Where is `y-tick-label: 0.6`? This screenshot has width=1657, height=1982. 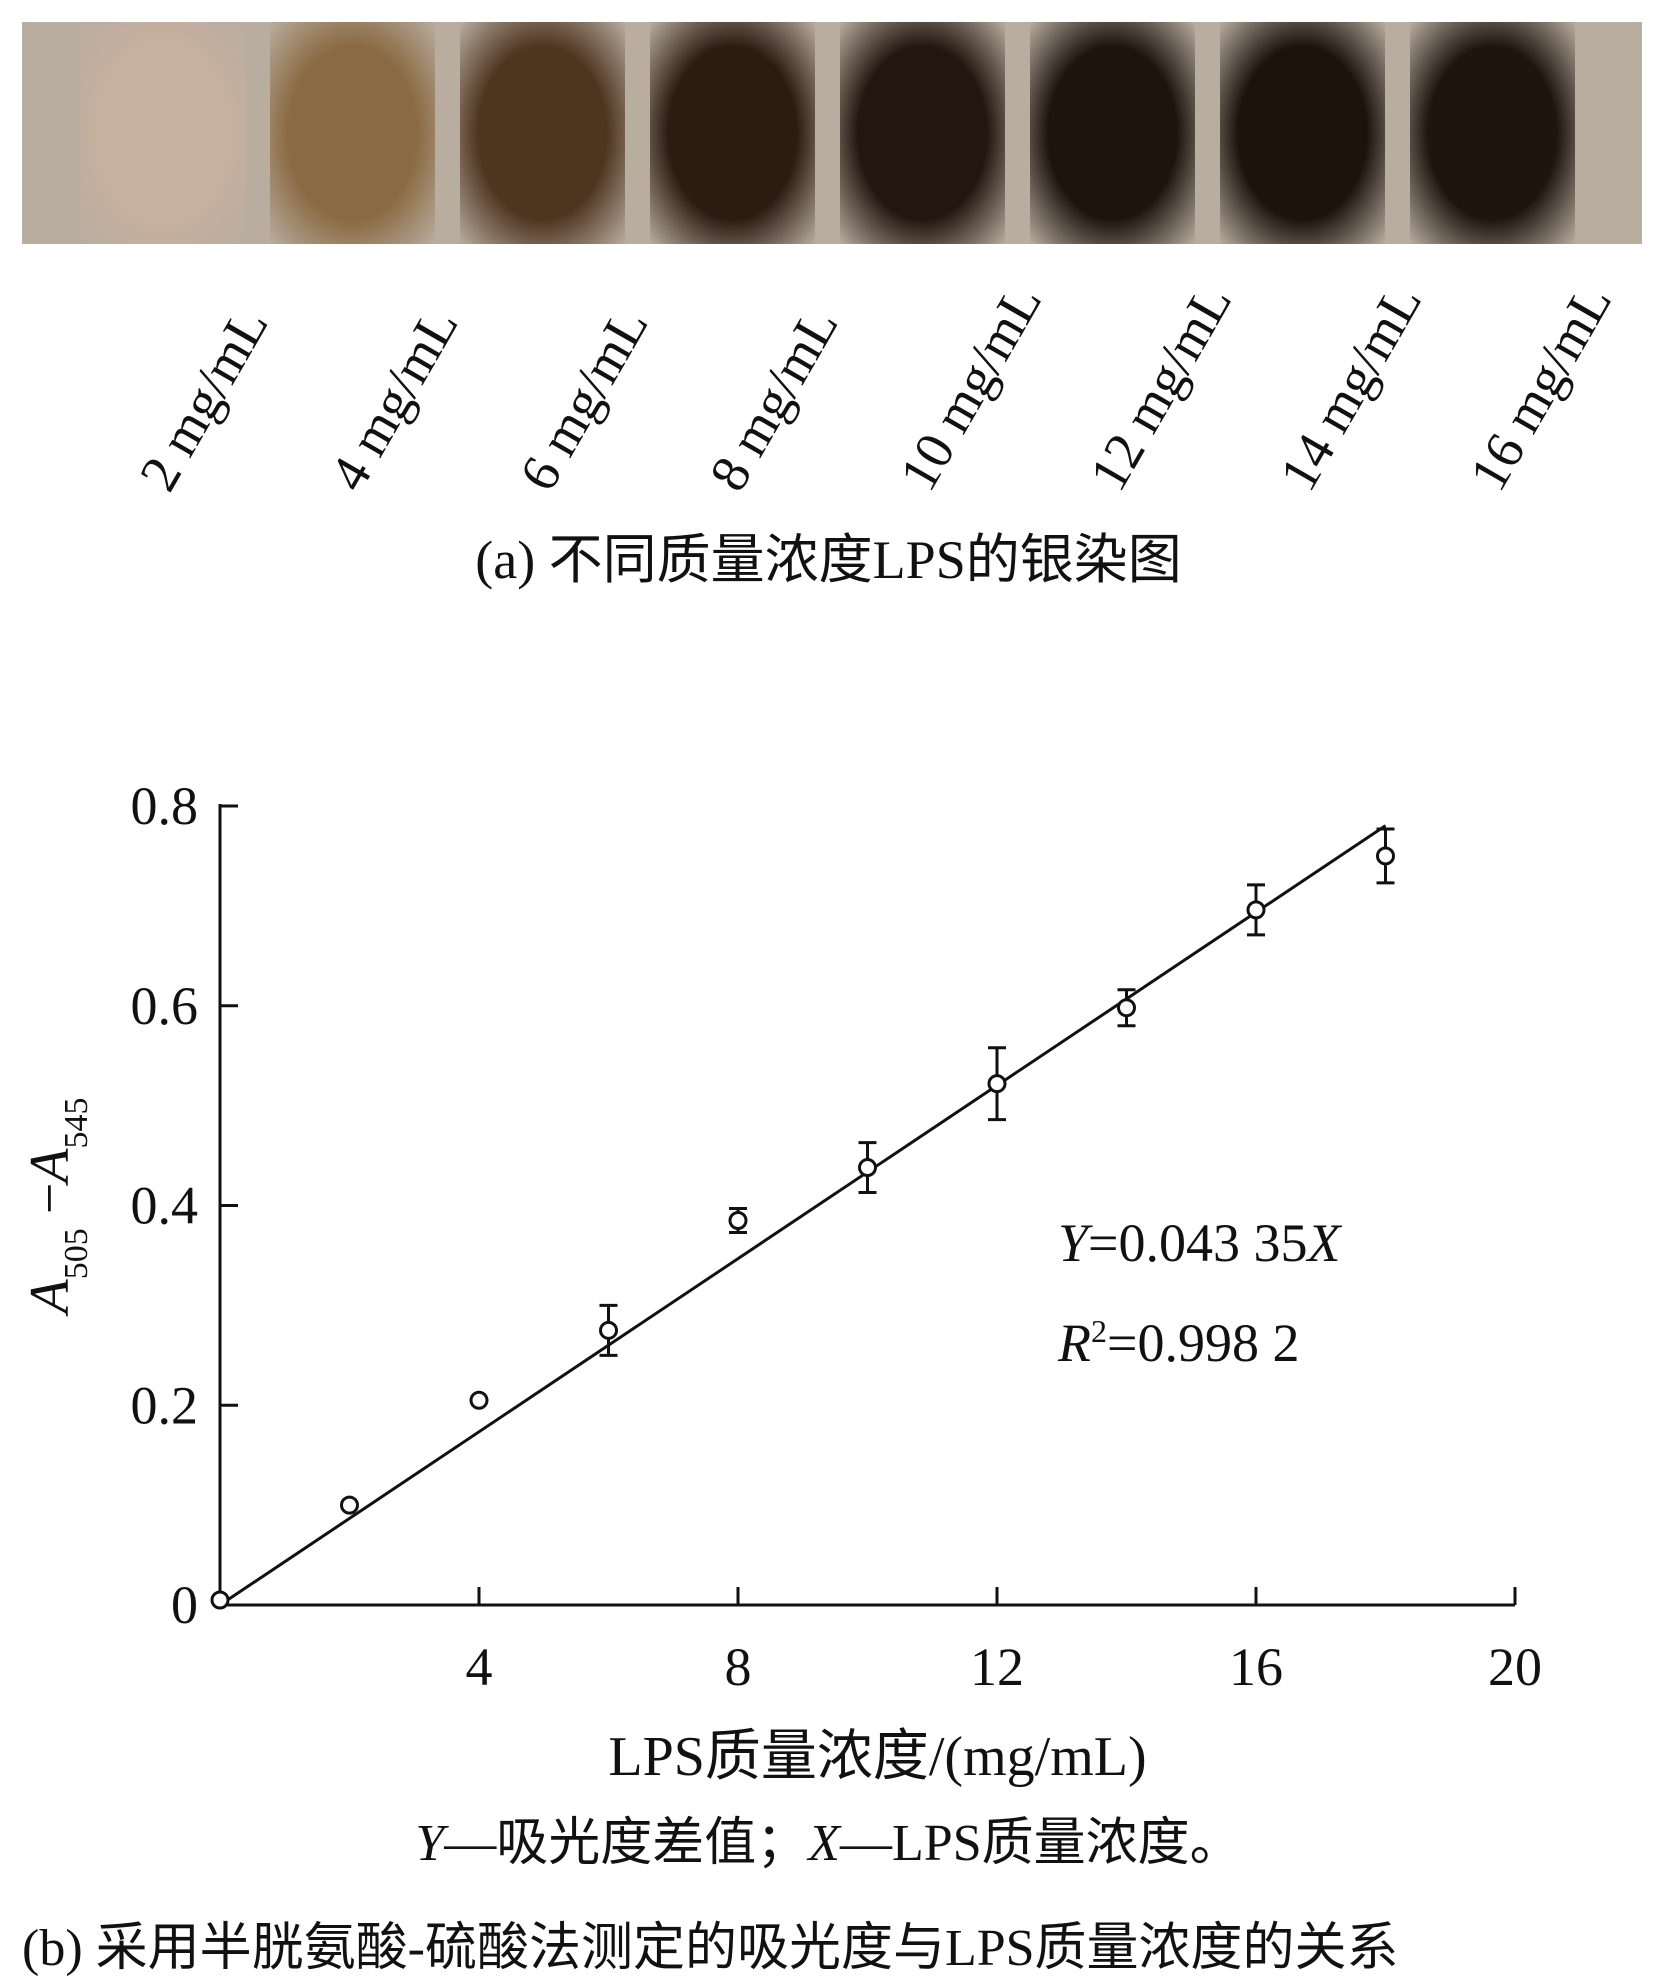 y-tick-label: 0.6 is located at coordinates (165, 1006).